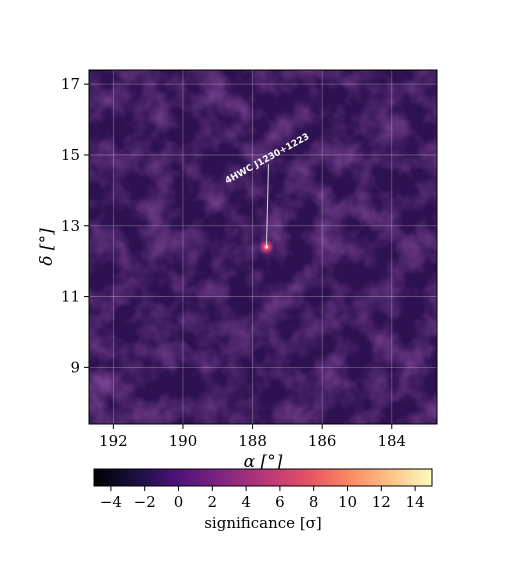  Describe the element at coordinates (183, 441) in the screenshot. I see `x-tick-label: 190` at that location.